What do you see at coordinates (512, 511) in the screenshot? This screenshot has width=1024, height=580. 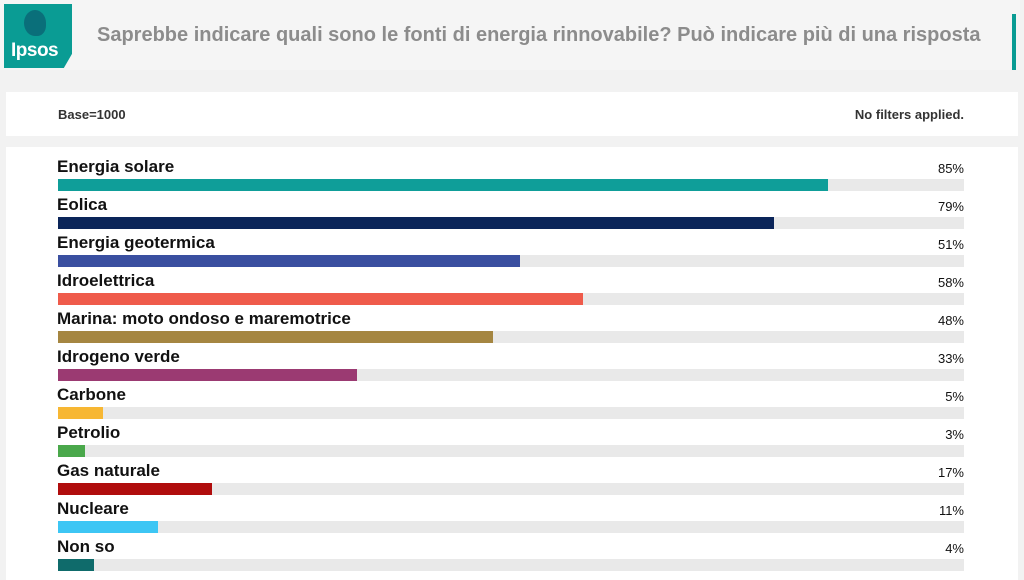 I see `bar-row: Nucleare 11%` at bounding box center [512, 511].